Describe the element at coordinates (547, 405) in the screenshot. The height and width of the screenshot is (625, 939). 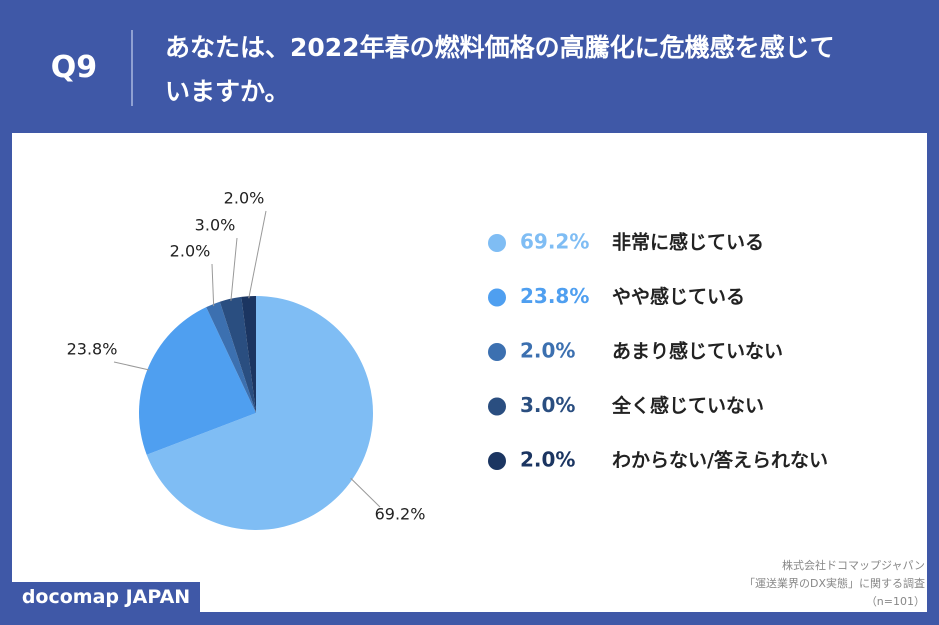
I see `legend-value: 3.0%` at that location.